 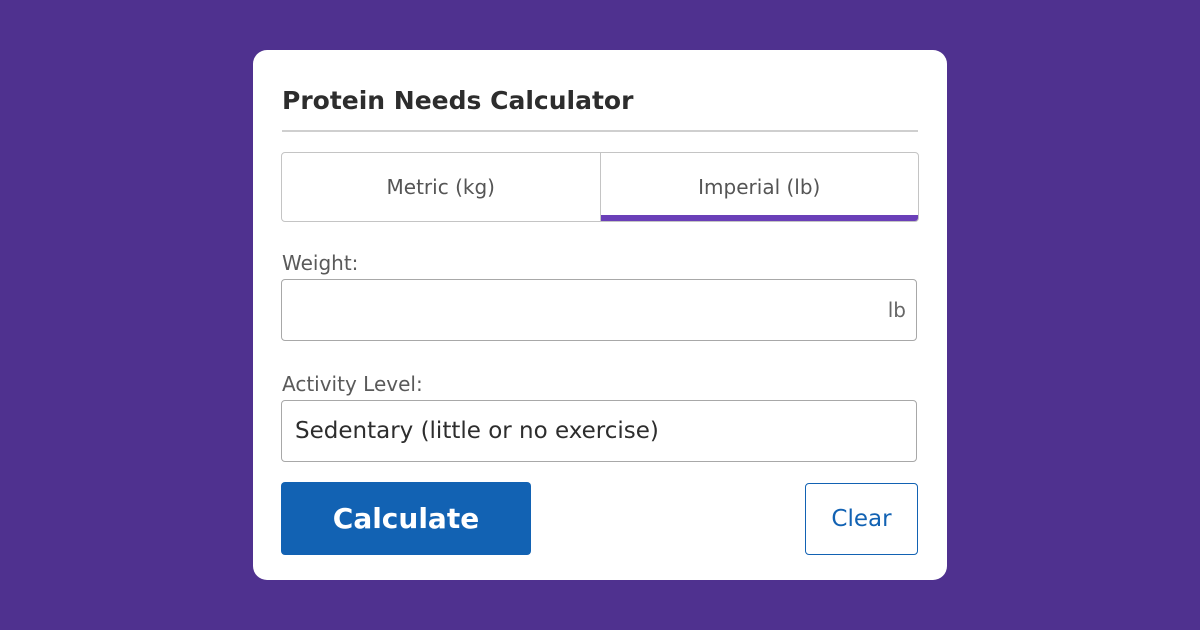 I want to click on weight-field-wrapper: lb, so click(x=599, y=310).